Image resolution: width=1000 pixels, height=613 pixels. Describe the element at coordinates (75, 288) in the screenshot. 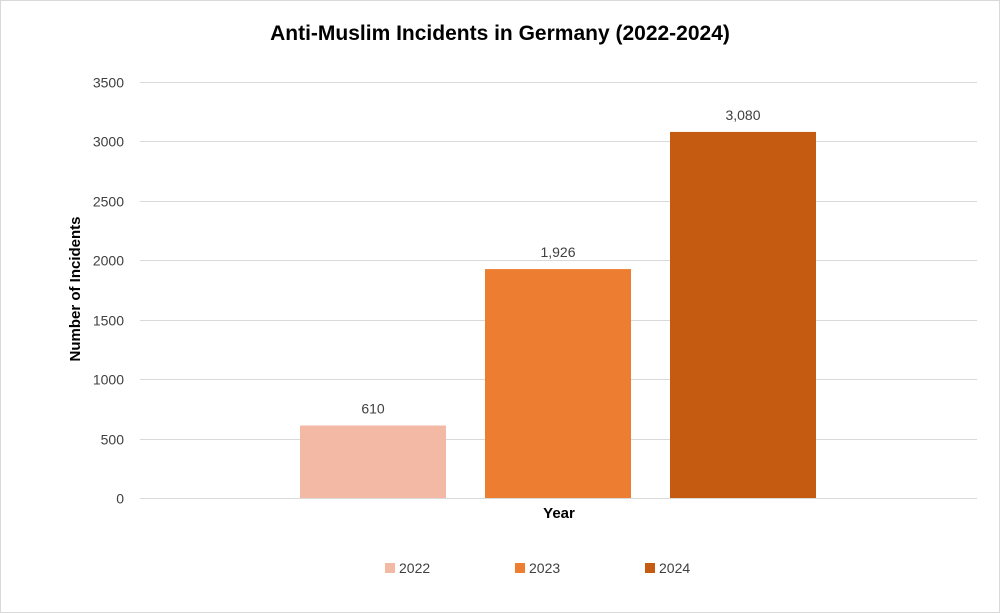

I see `y-axis-label: Number of Incidents` at that location.